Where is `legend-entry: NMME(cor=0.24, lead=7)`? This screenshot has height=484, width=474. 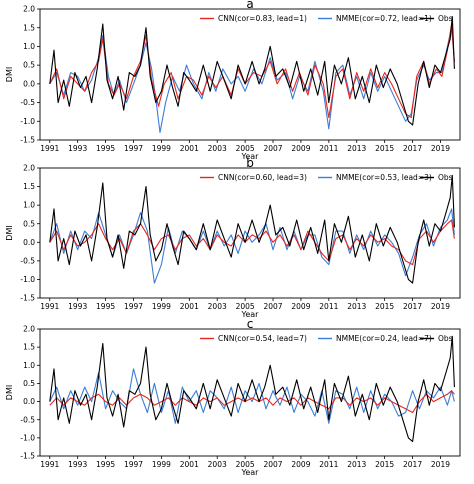
legend-entry: NMME(cor=0.24, lead=7) is located at coordinates (384, 338).